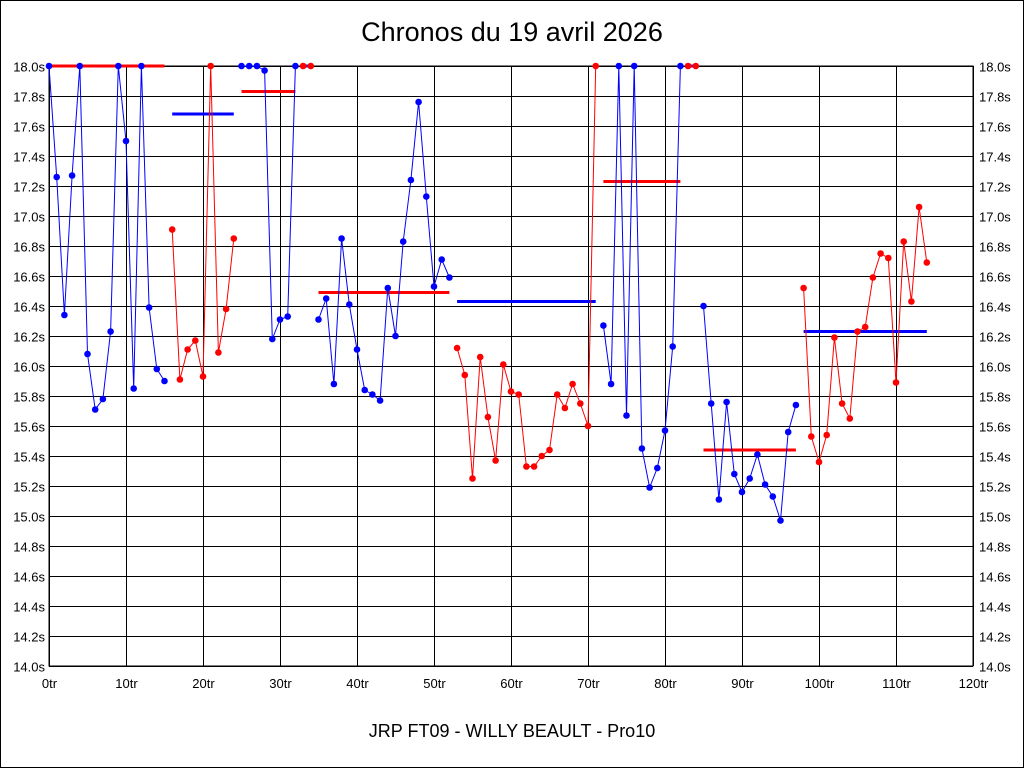  I want to click on y-tick-label-right: 15.6s, so click(995, 427).